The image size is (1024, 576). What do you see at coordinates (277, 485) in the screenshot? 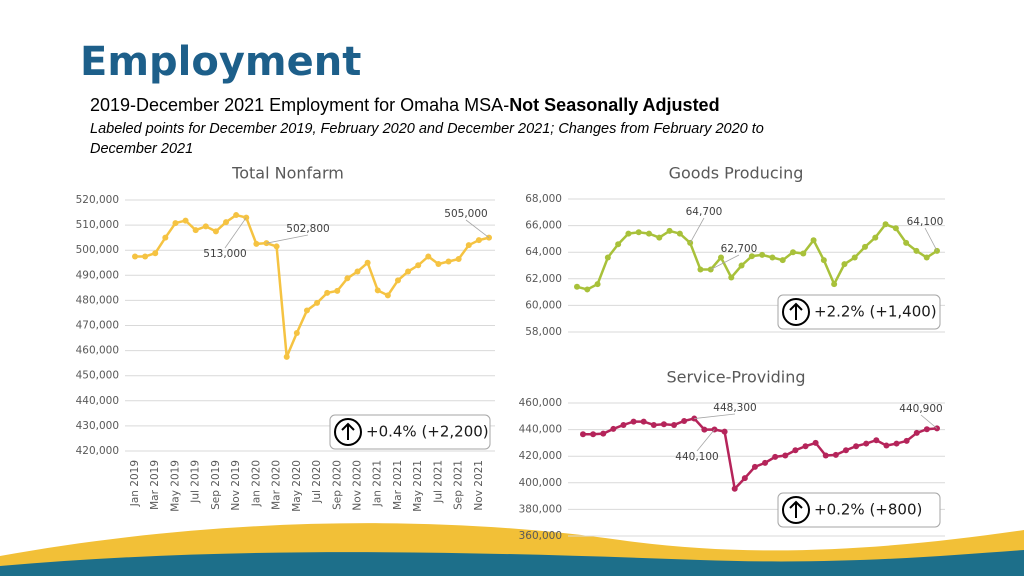
I see `x-tick-label: Mar 2020` at bounding box center [277, 485].